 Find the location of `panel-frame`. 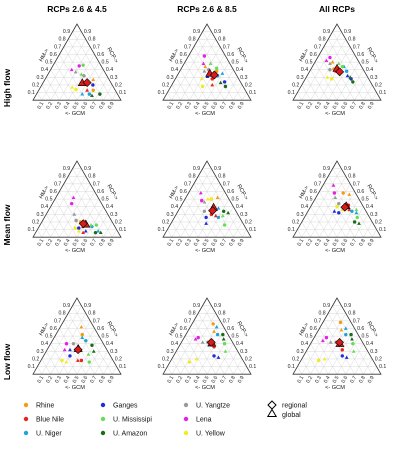

panel-frame is located at coordinates (207, 62).